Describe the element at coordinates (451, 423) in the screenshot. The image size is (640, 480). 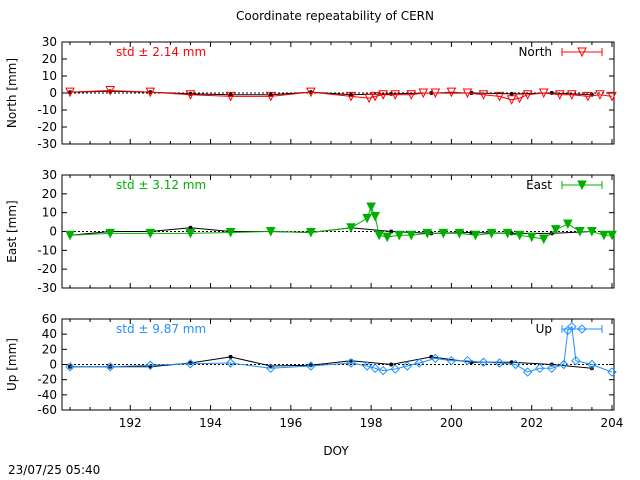
I see `x-tick-label: 200` at that location.